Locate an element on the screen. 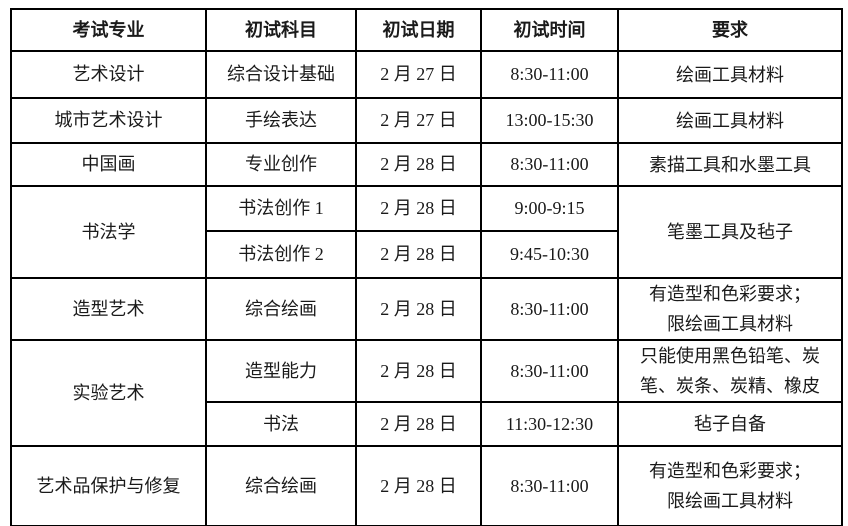  column-header-subject: 初试科目 is located at coordinates (281, 30).